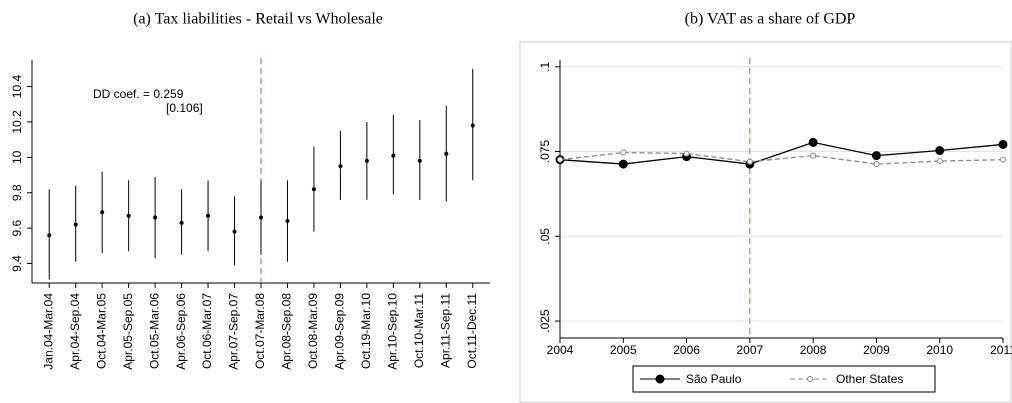  Describe the element at coordinates (184, 108) in the screenshot. I see `annotation: [0.106]` at that location.